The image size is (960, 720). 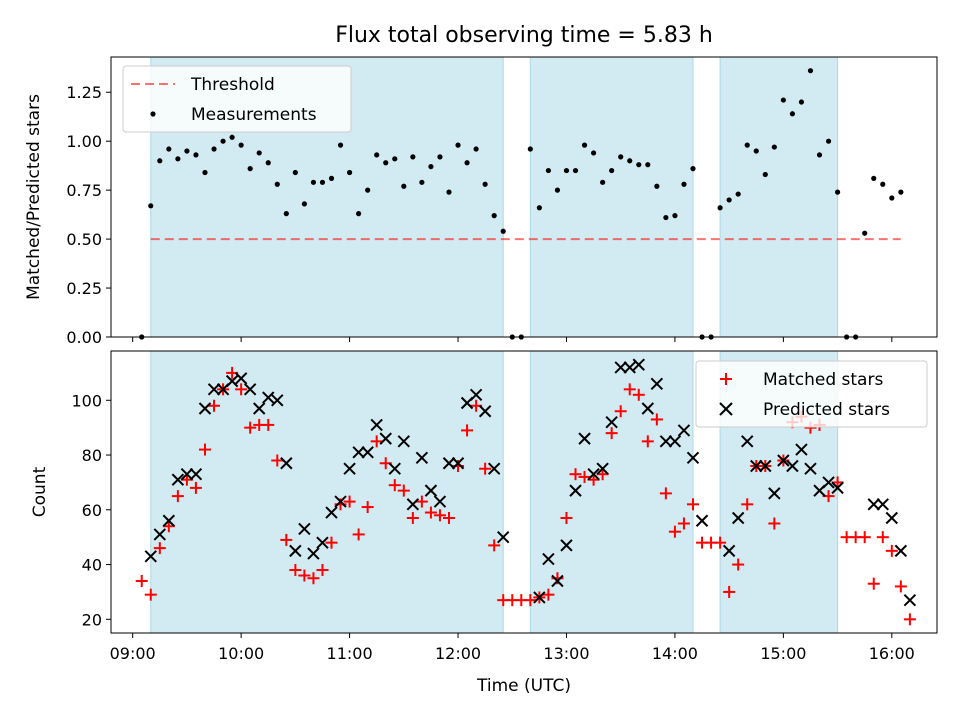 I want to click on chart-title: Flux total observing time = 5.83 h, so click(x=524, y=35).